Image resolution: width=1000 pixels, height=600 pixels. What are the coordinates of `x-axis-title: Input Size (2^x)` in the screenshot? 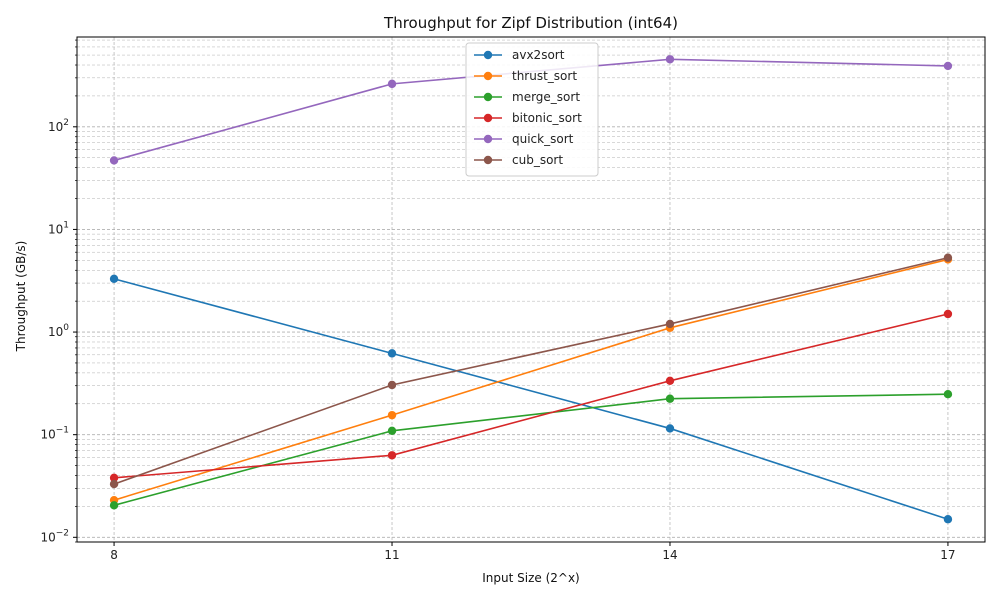 It's located at (531, 578).